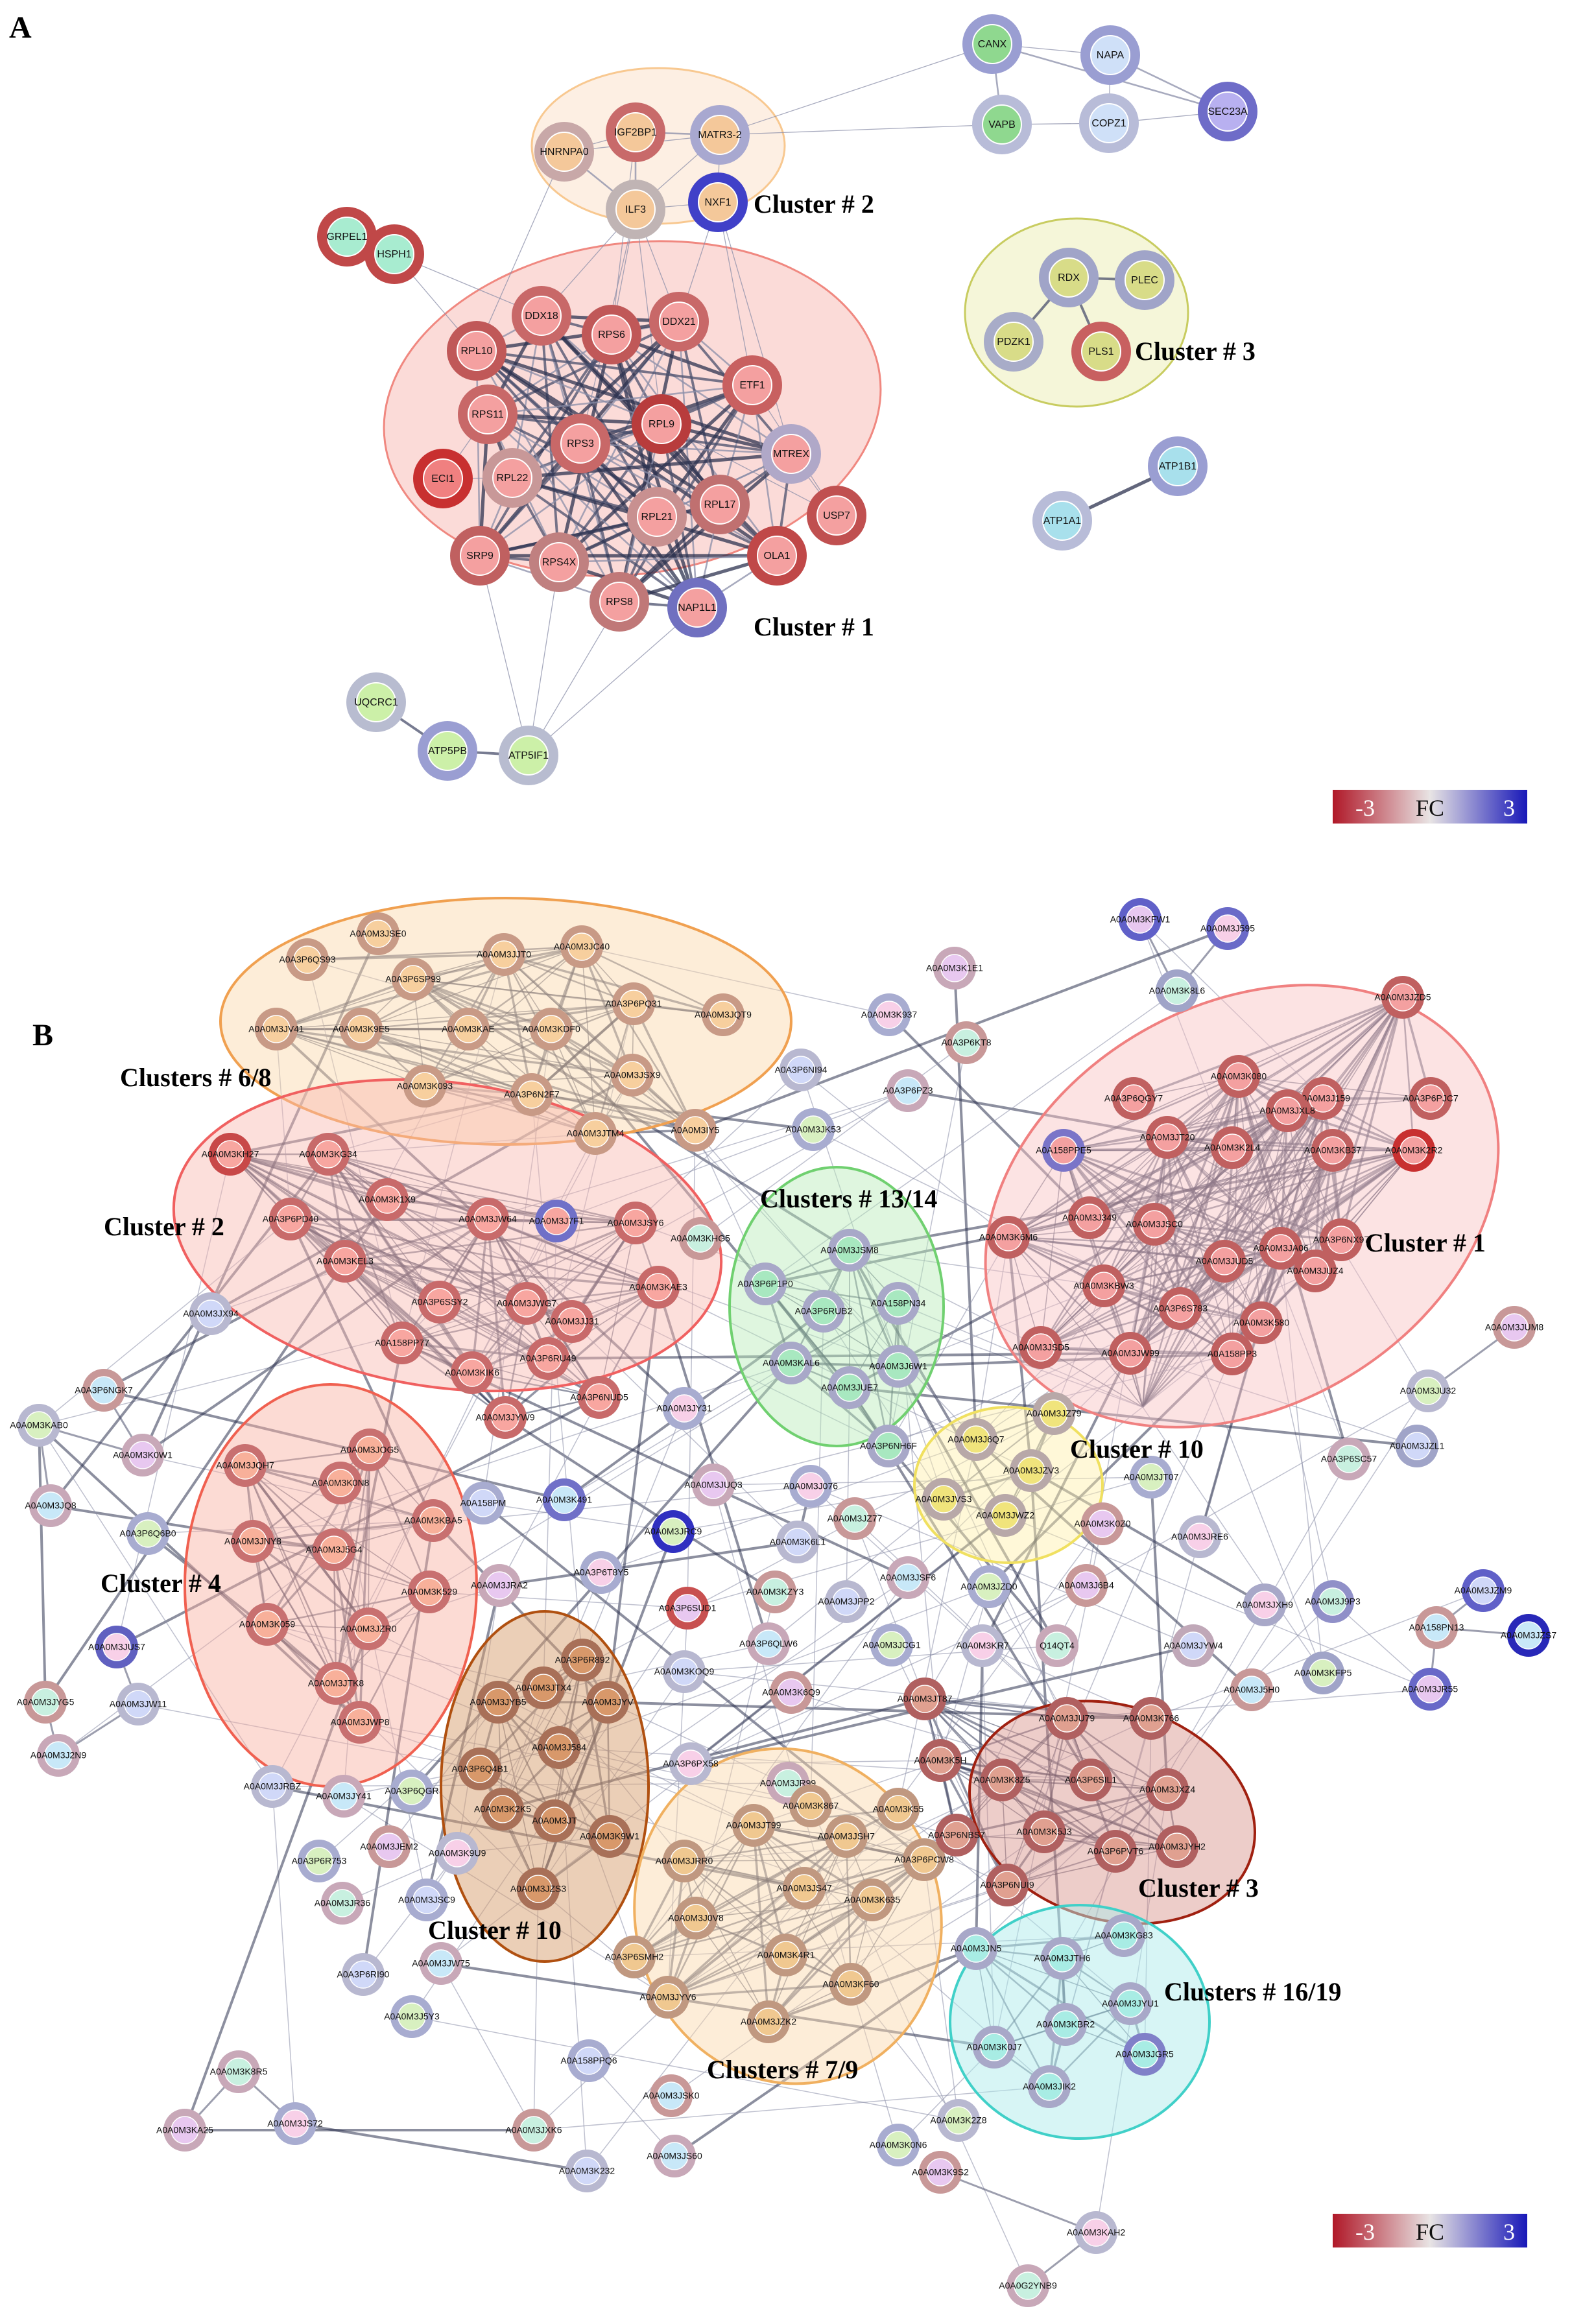 This screenshot has width=1572, height=2324. I want to click on node-a0a3p6ri90: A0A3P6RI90, so click(363, 1974).